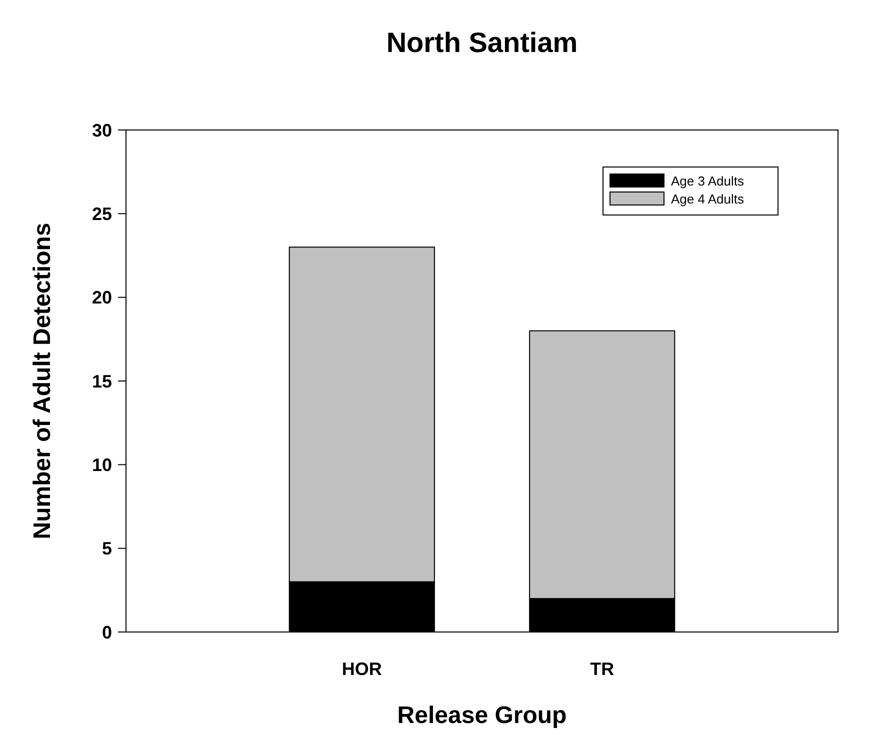 This screenshot has width=894, height=745. What do you see at coordinates (707, 181) in the screenshot?
I see `legend-label: Age 3 Adults` at bounding box center [707, 181].